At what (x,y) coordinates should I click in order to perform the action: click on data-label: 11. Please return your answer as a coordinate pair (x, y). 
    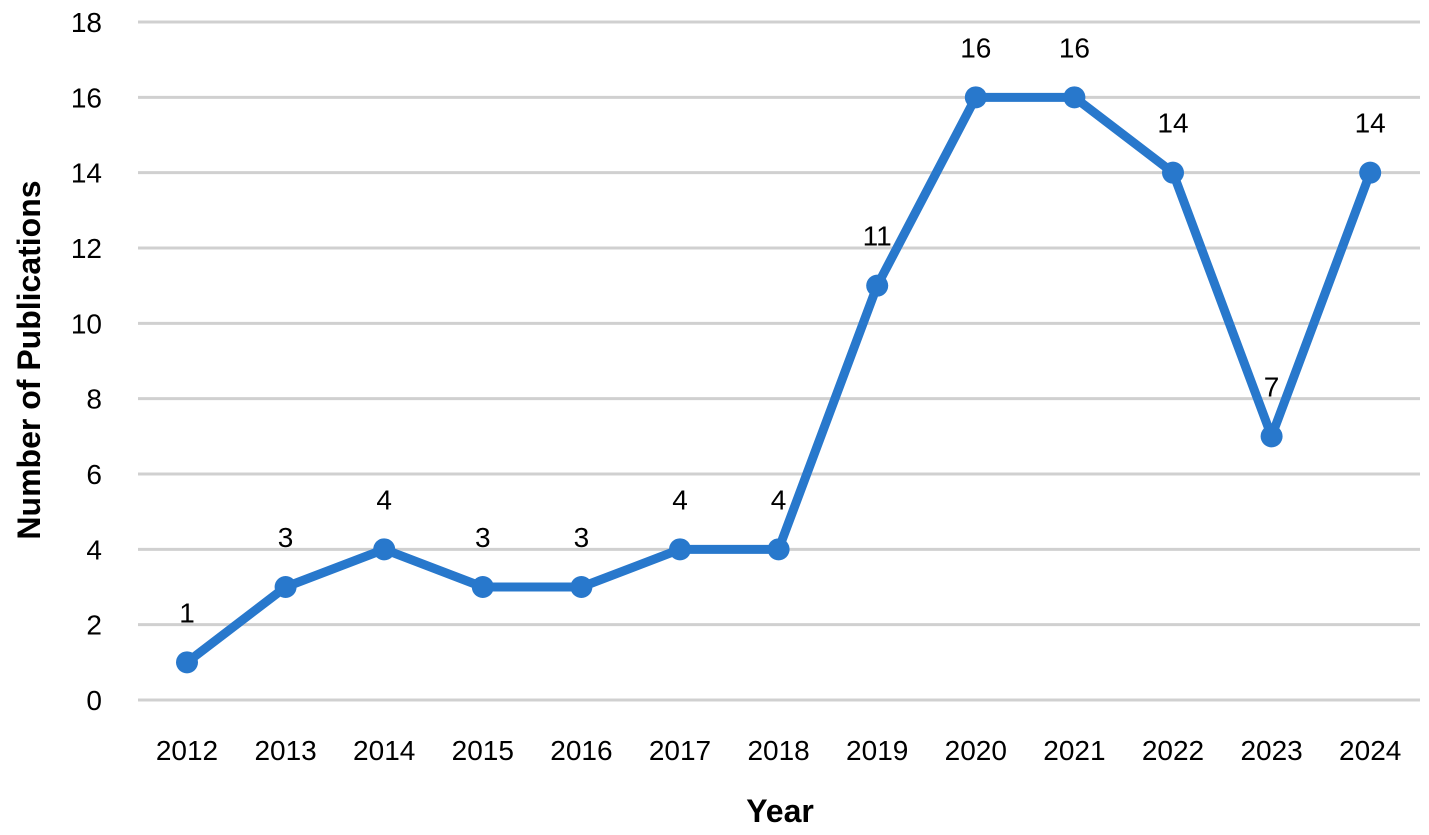
    Looking at the image, I should click on (877, 236).